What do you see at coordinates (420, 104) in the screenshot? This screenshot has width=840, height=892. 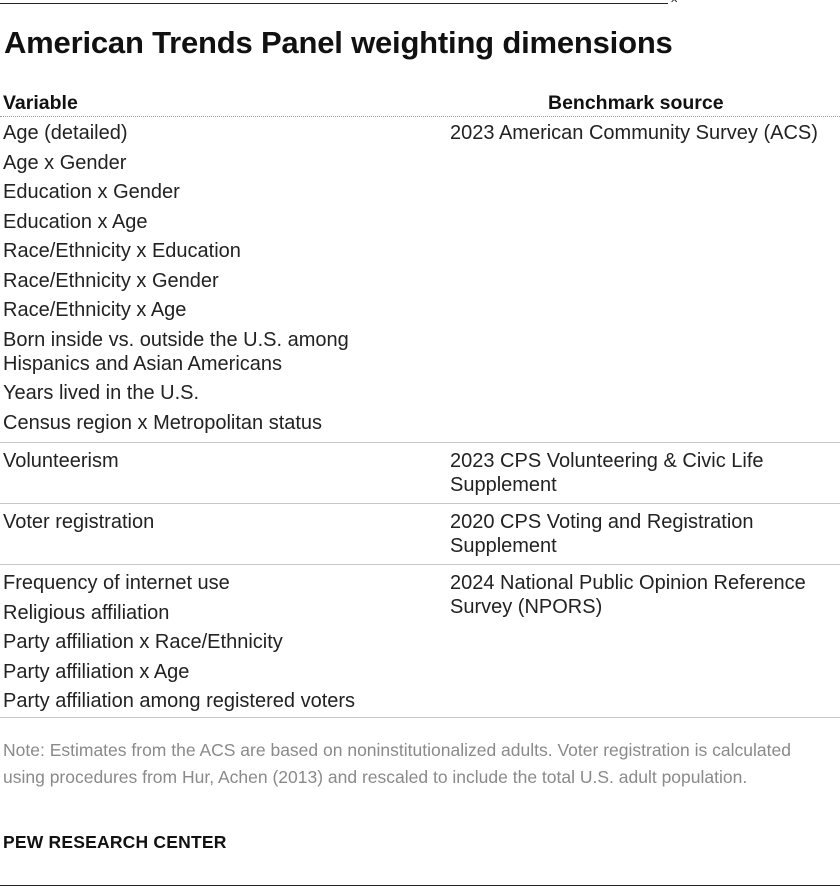 I see `table-header-row: Variable Benchmark source` at bounding box center [420, 104].